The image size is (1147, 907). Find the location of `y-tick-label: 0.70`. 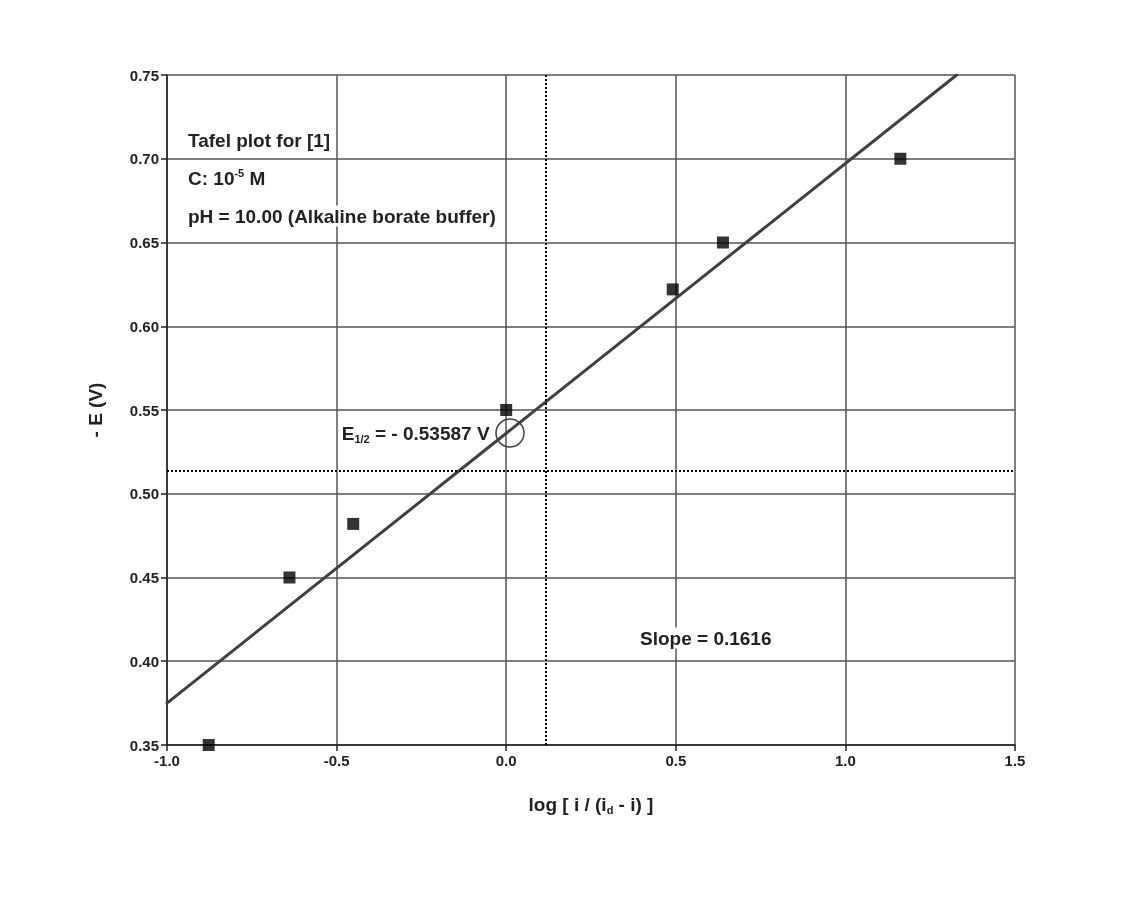

y-tick-label: 0.70 is located at coordinates (144, 159).